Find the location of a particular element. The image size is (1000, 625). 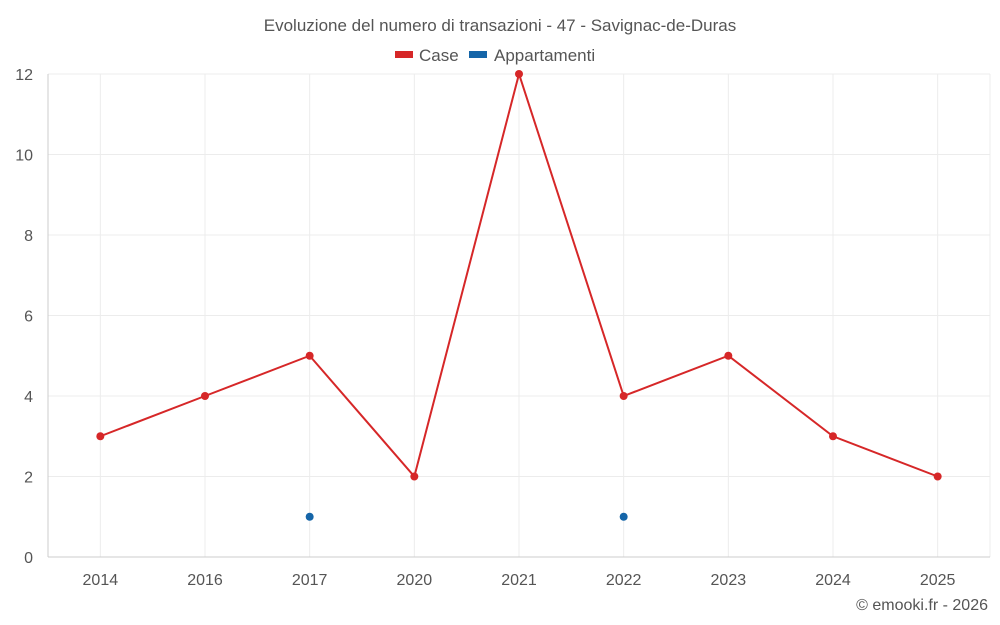

legend-label-case: Case is located at coordinates (439, 55).